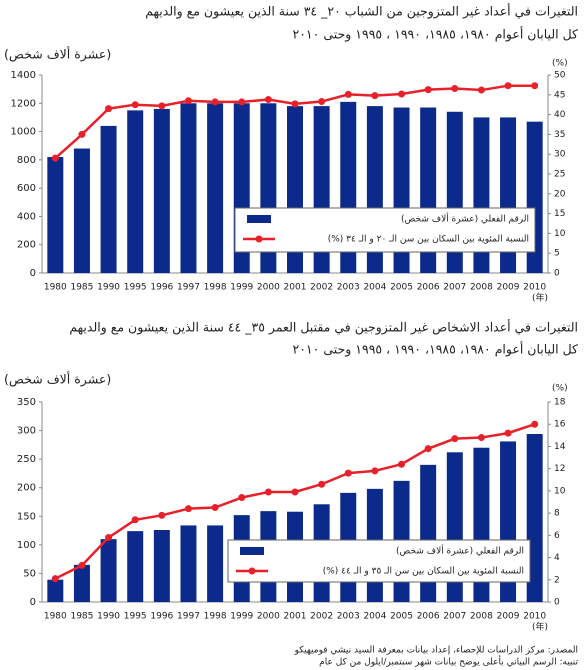 The image size is (584, 670). I want to click on y-tick-label: 1200, so click(23, 103).